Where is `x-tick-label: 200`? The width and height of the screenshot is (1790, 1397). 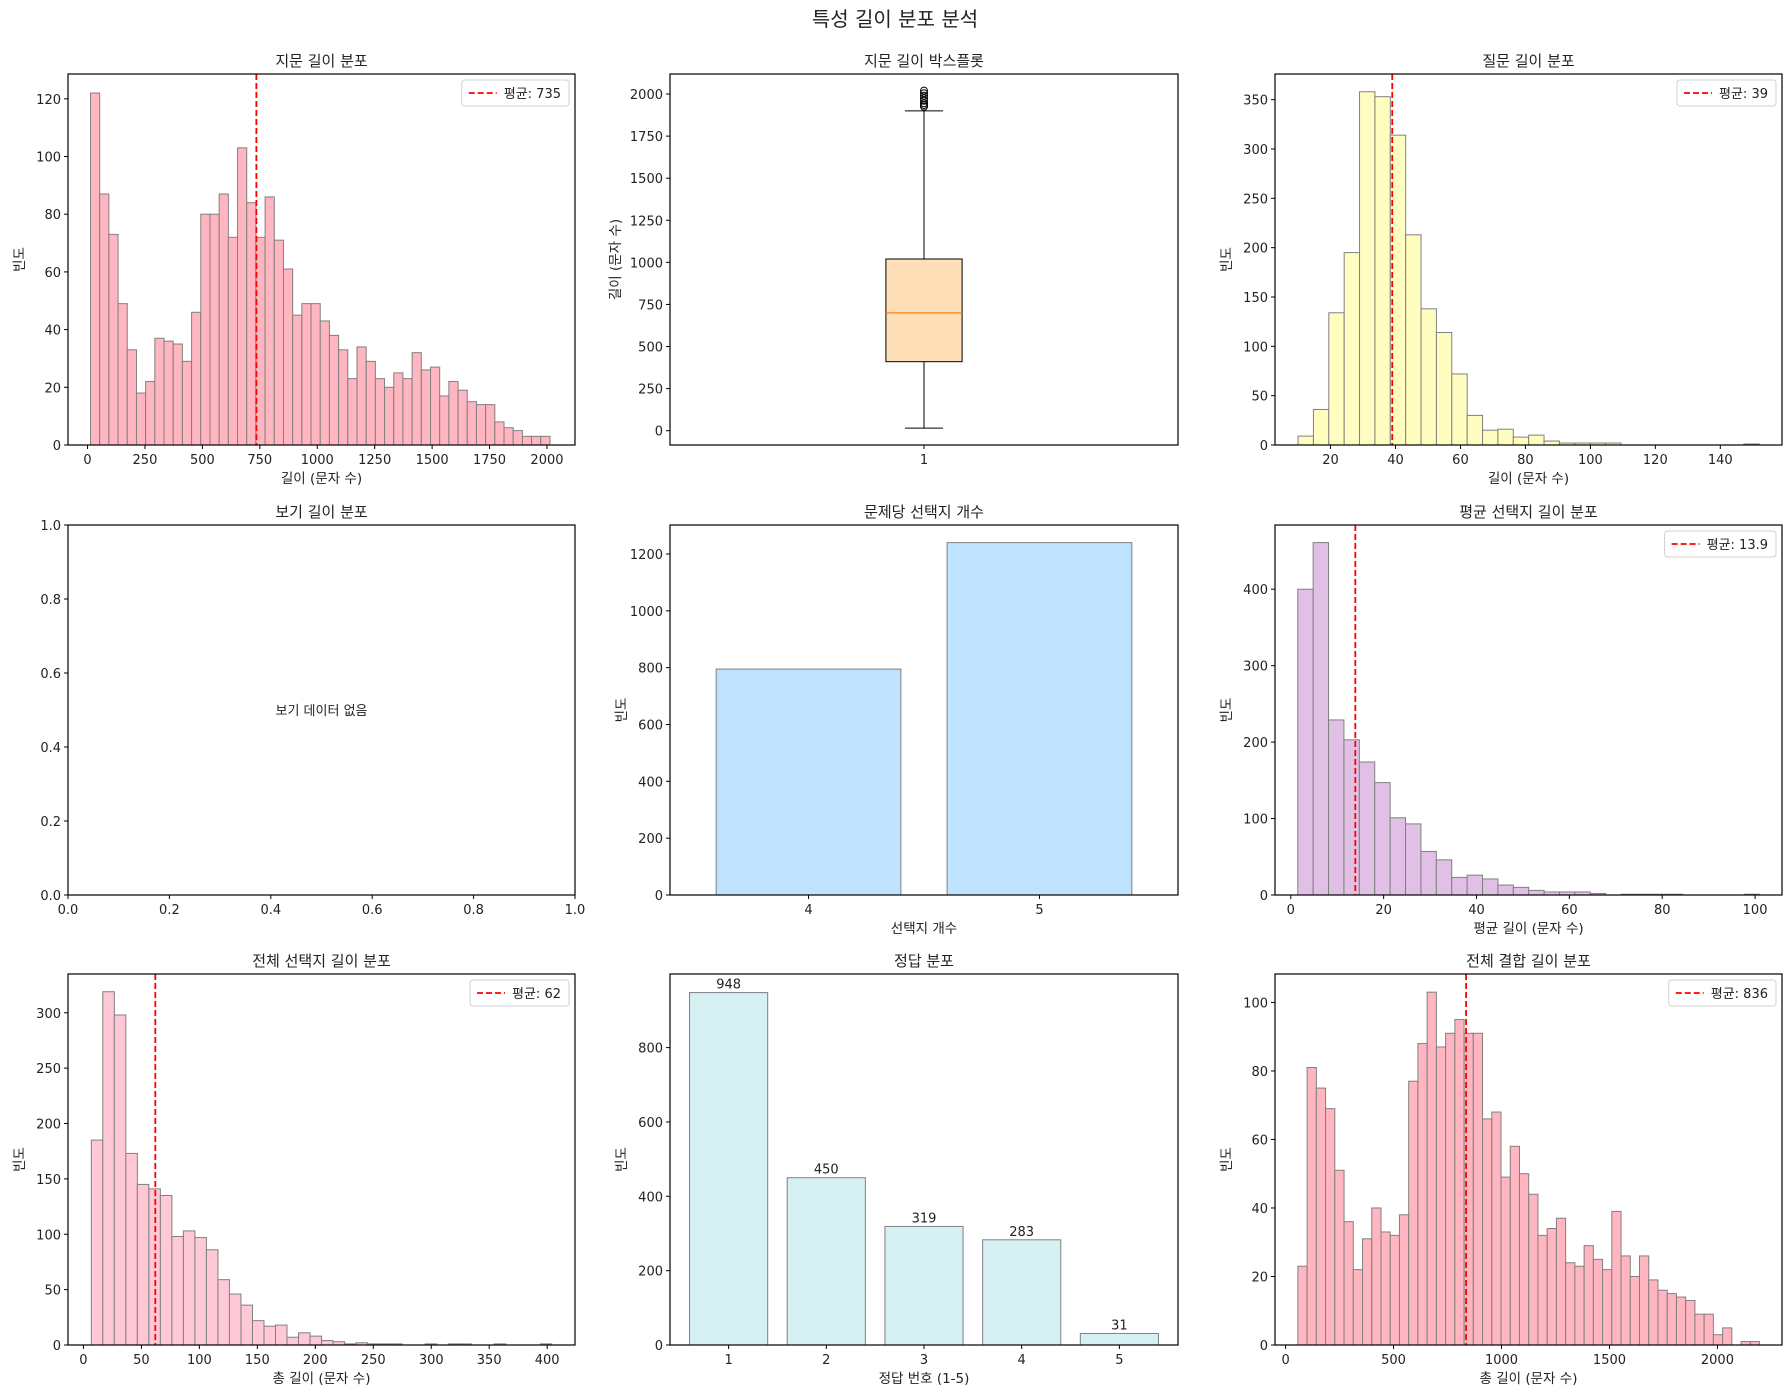 x-tick-label: 200 is located at coordinates (315, 1360).